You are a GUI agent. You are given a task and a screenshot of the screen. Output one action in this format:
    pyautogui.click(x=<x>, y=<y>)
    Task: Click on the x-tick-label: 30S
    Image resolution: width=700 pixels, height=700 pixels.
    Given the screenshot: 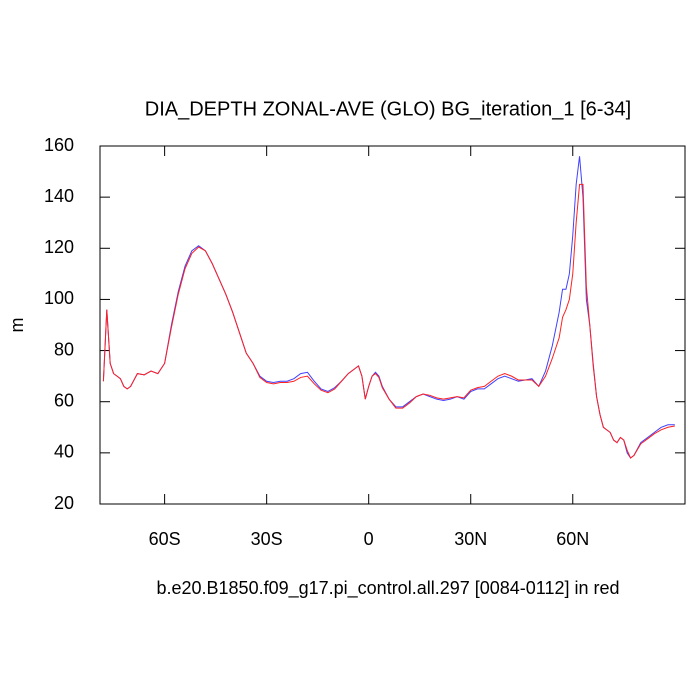 What is the action you would take?
    pyautogui.click(x=267, y=539)
    